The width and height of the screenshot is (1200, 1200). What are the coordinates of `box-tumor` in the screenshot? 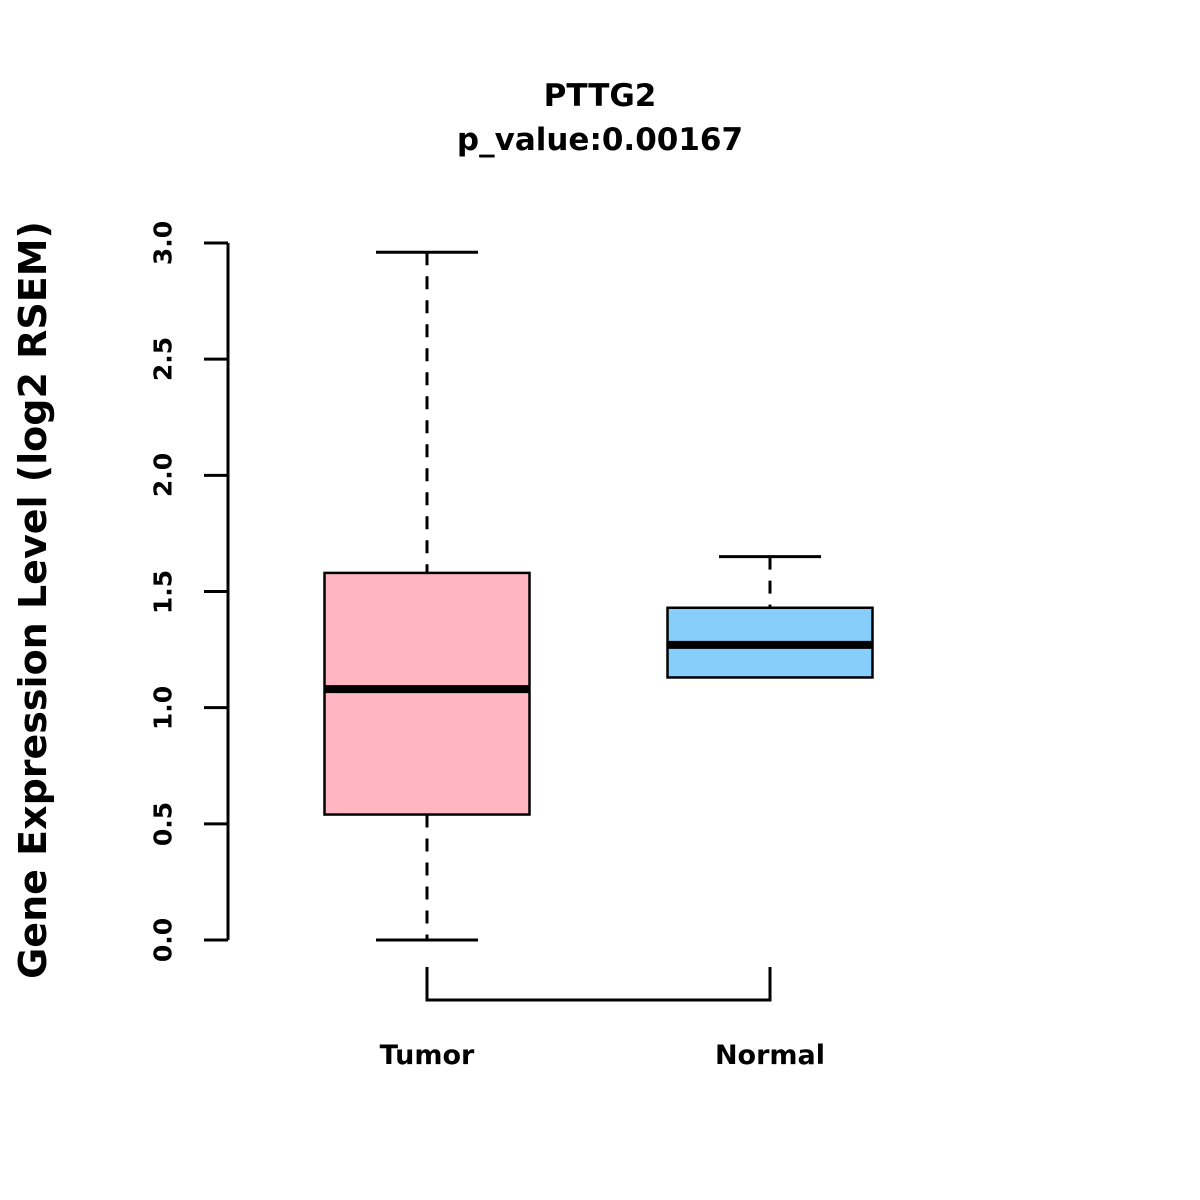 It's located at (427, 693).